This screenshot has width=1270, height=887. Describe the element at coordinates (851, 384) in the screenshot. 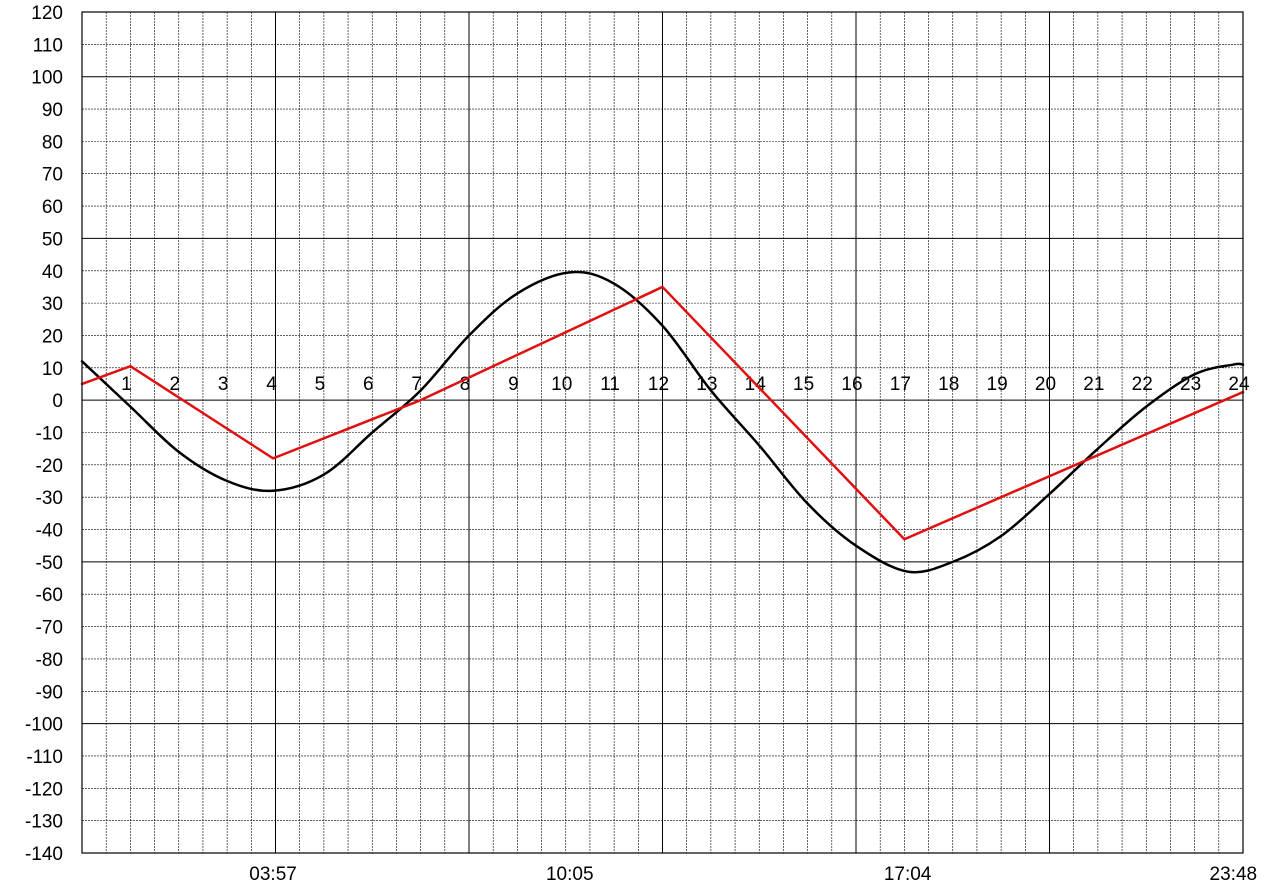

I see `hour-label: 16` at that location.